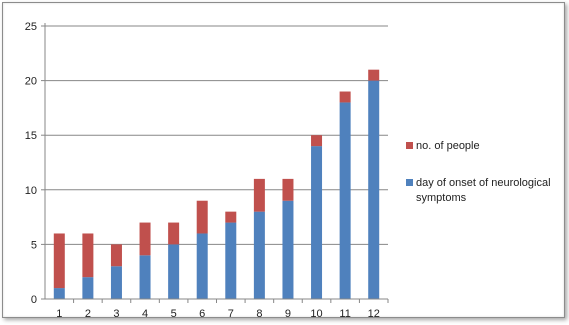 Image resolution: width=569 pixels, height=325 pixels. What do you see at coordinates (231, 314) in the screenshot?
I see `x-tick-label: 7` at bounding box center [231, 314].